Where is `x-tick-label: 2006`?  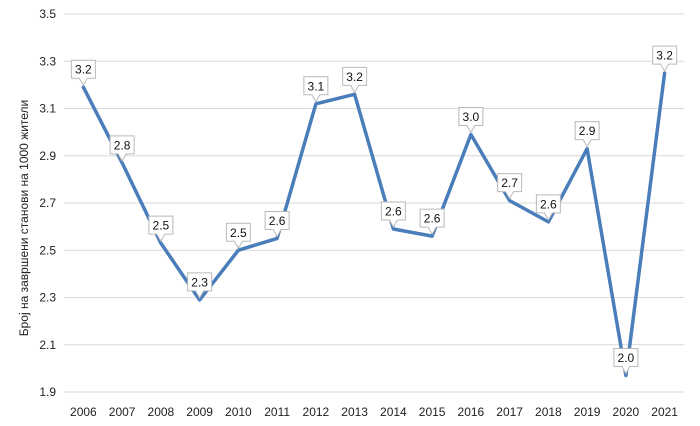
x-tick-label: 2006 is located at coordinates (83, 412).